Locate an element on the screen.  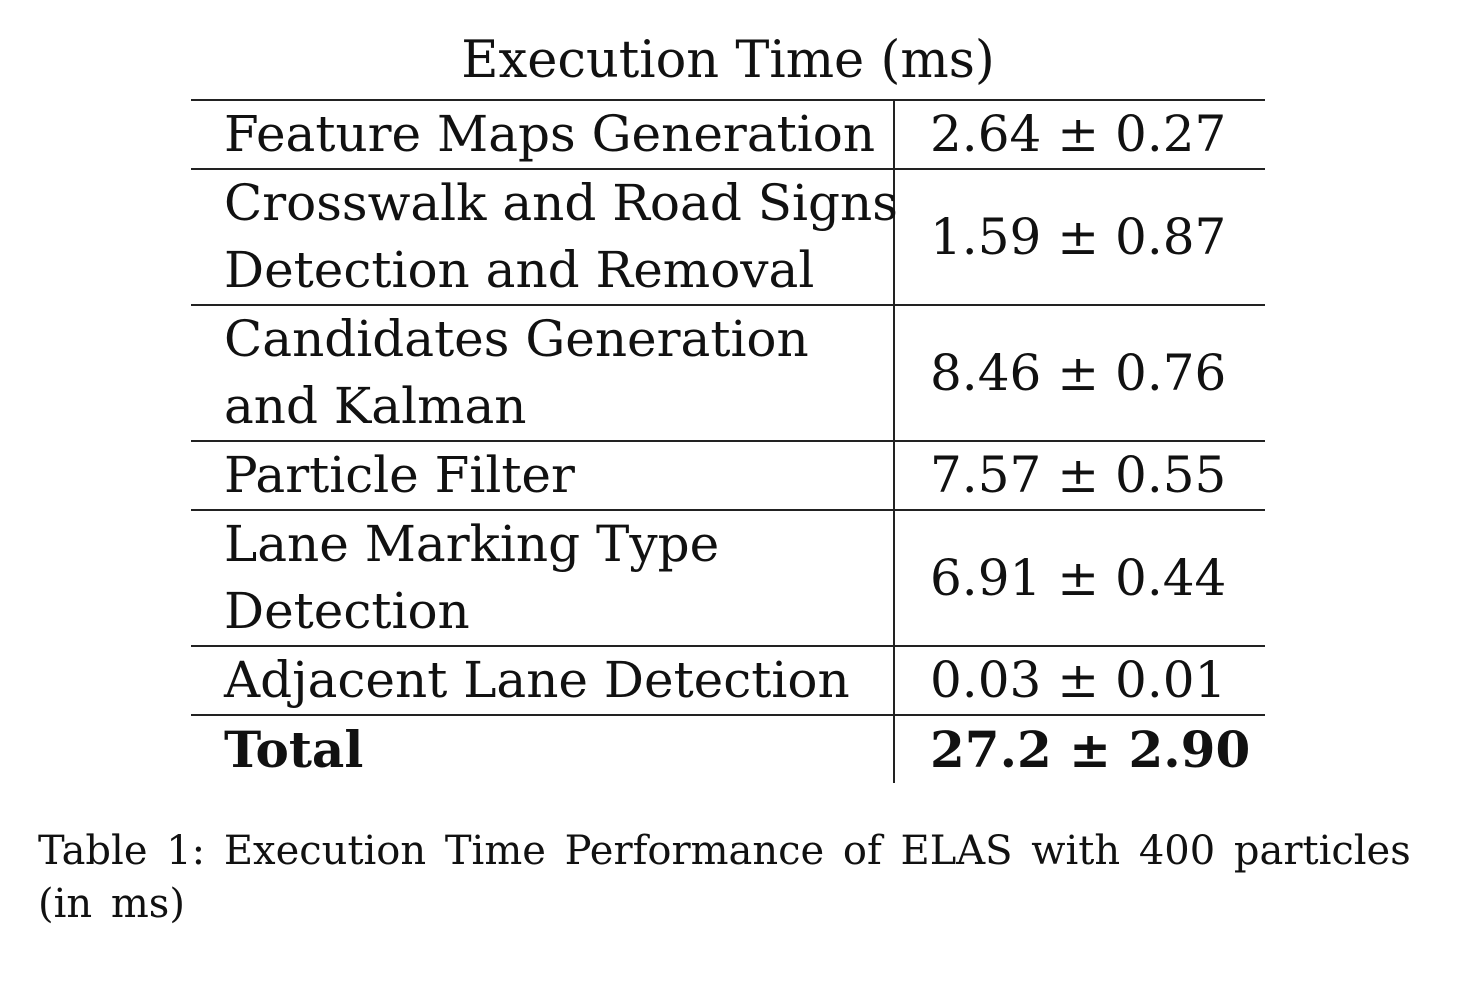
table-row: Particle Filter 7.57 ± 0.55 is located at coordinates (728, 475).